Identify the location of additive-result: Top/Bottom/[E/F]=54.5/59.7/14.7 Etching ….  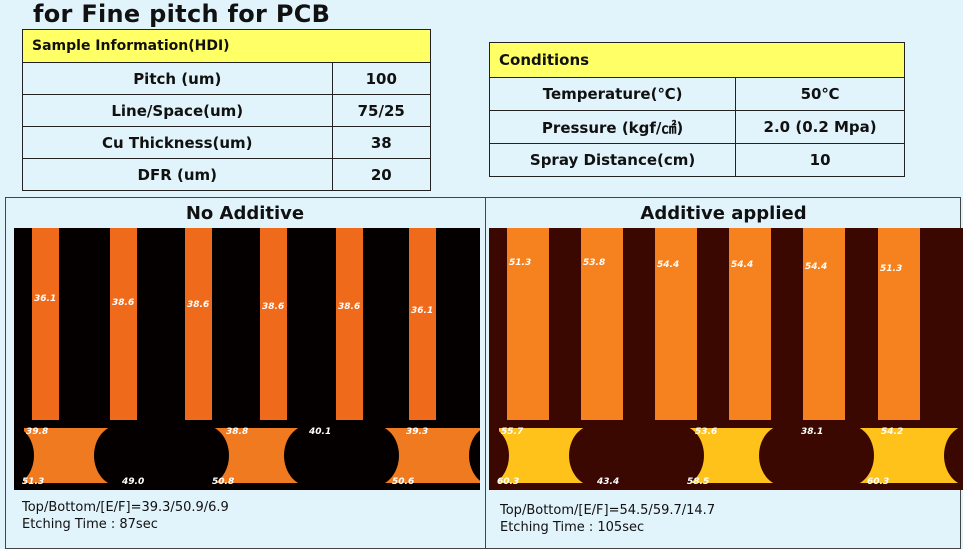
(607, 519).